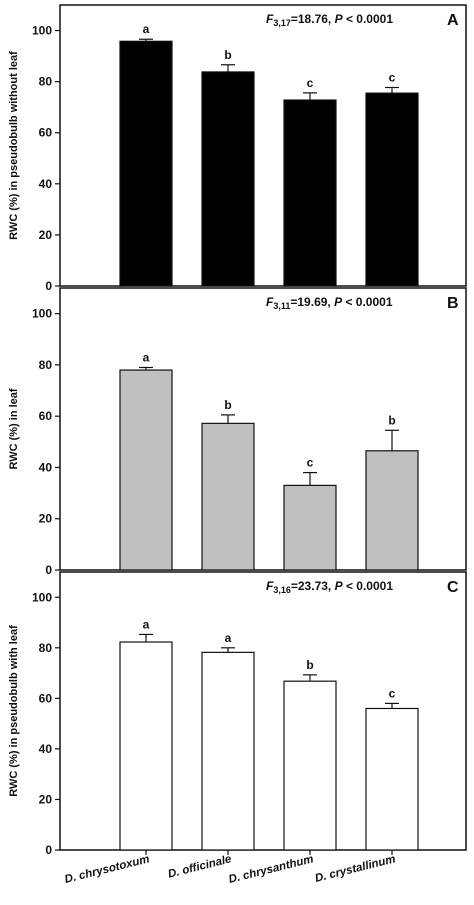 The image size is (474, 905). I want to click on x-category-label: D. crystallinum, so click(355, 869).